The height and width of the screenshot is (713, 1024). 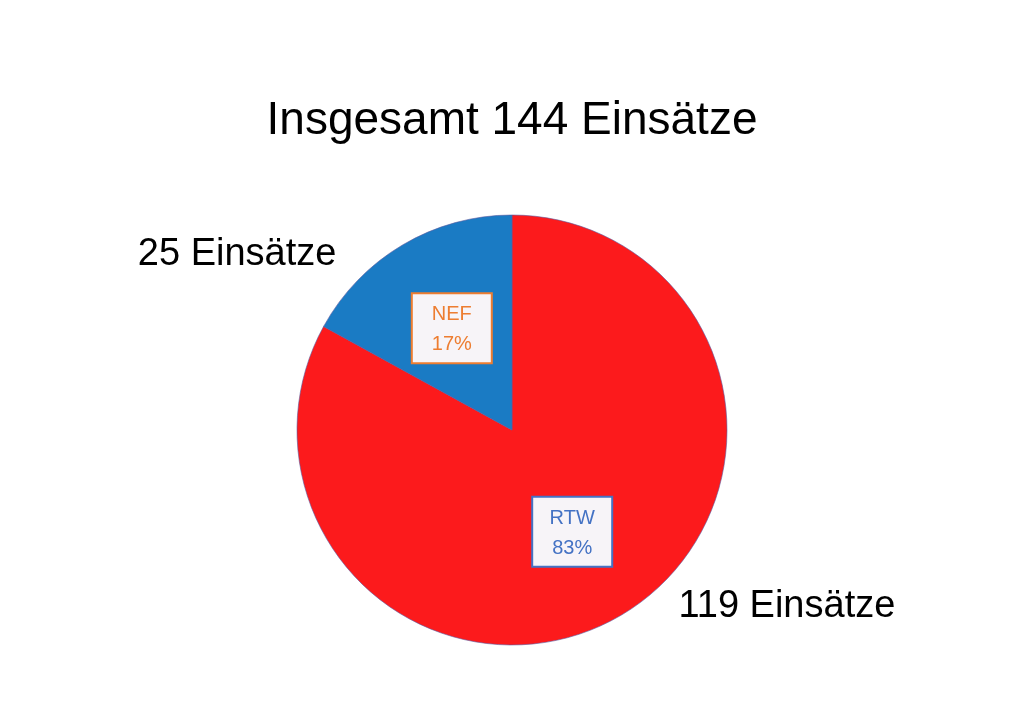 What do you see at coordinates (572, 516) in the screenshot?
I see `slice-label: RTW` at bounding box center [572, 516].